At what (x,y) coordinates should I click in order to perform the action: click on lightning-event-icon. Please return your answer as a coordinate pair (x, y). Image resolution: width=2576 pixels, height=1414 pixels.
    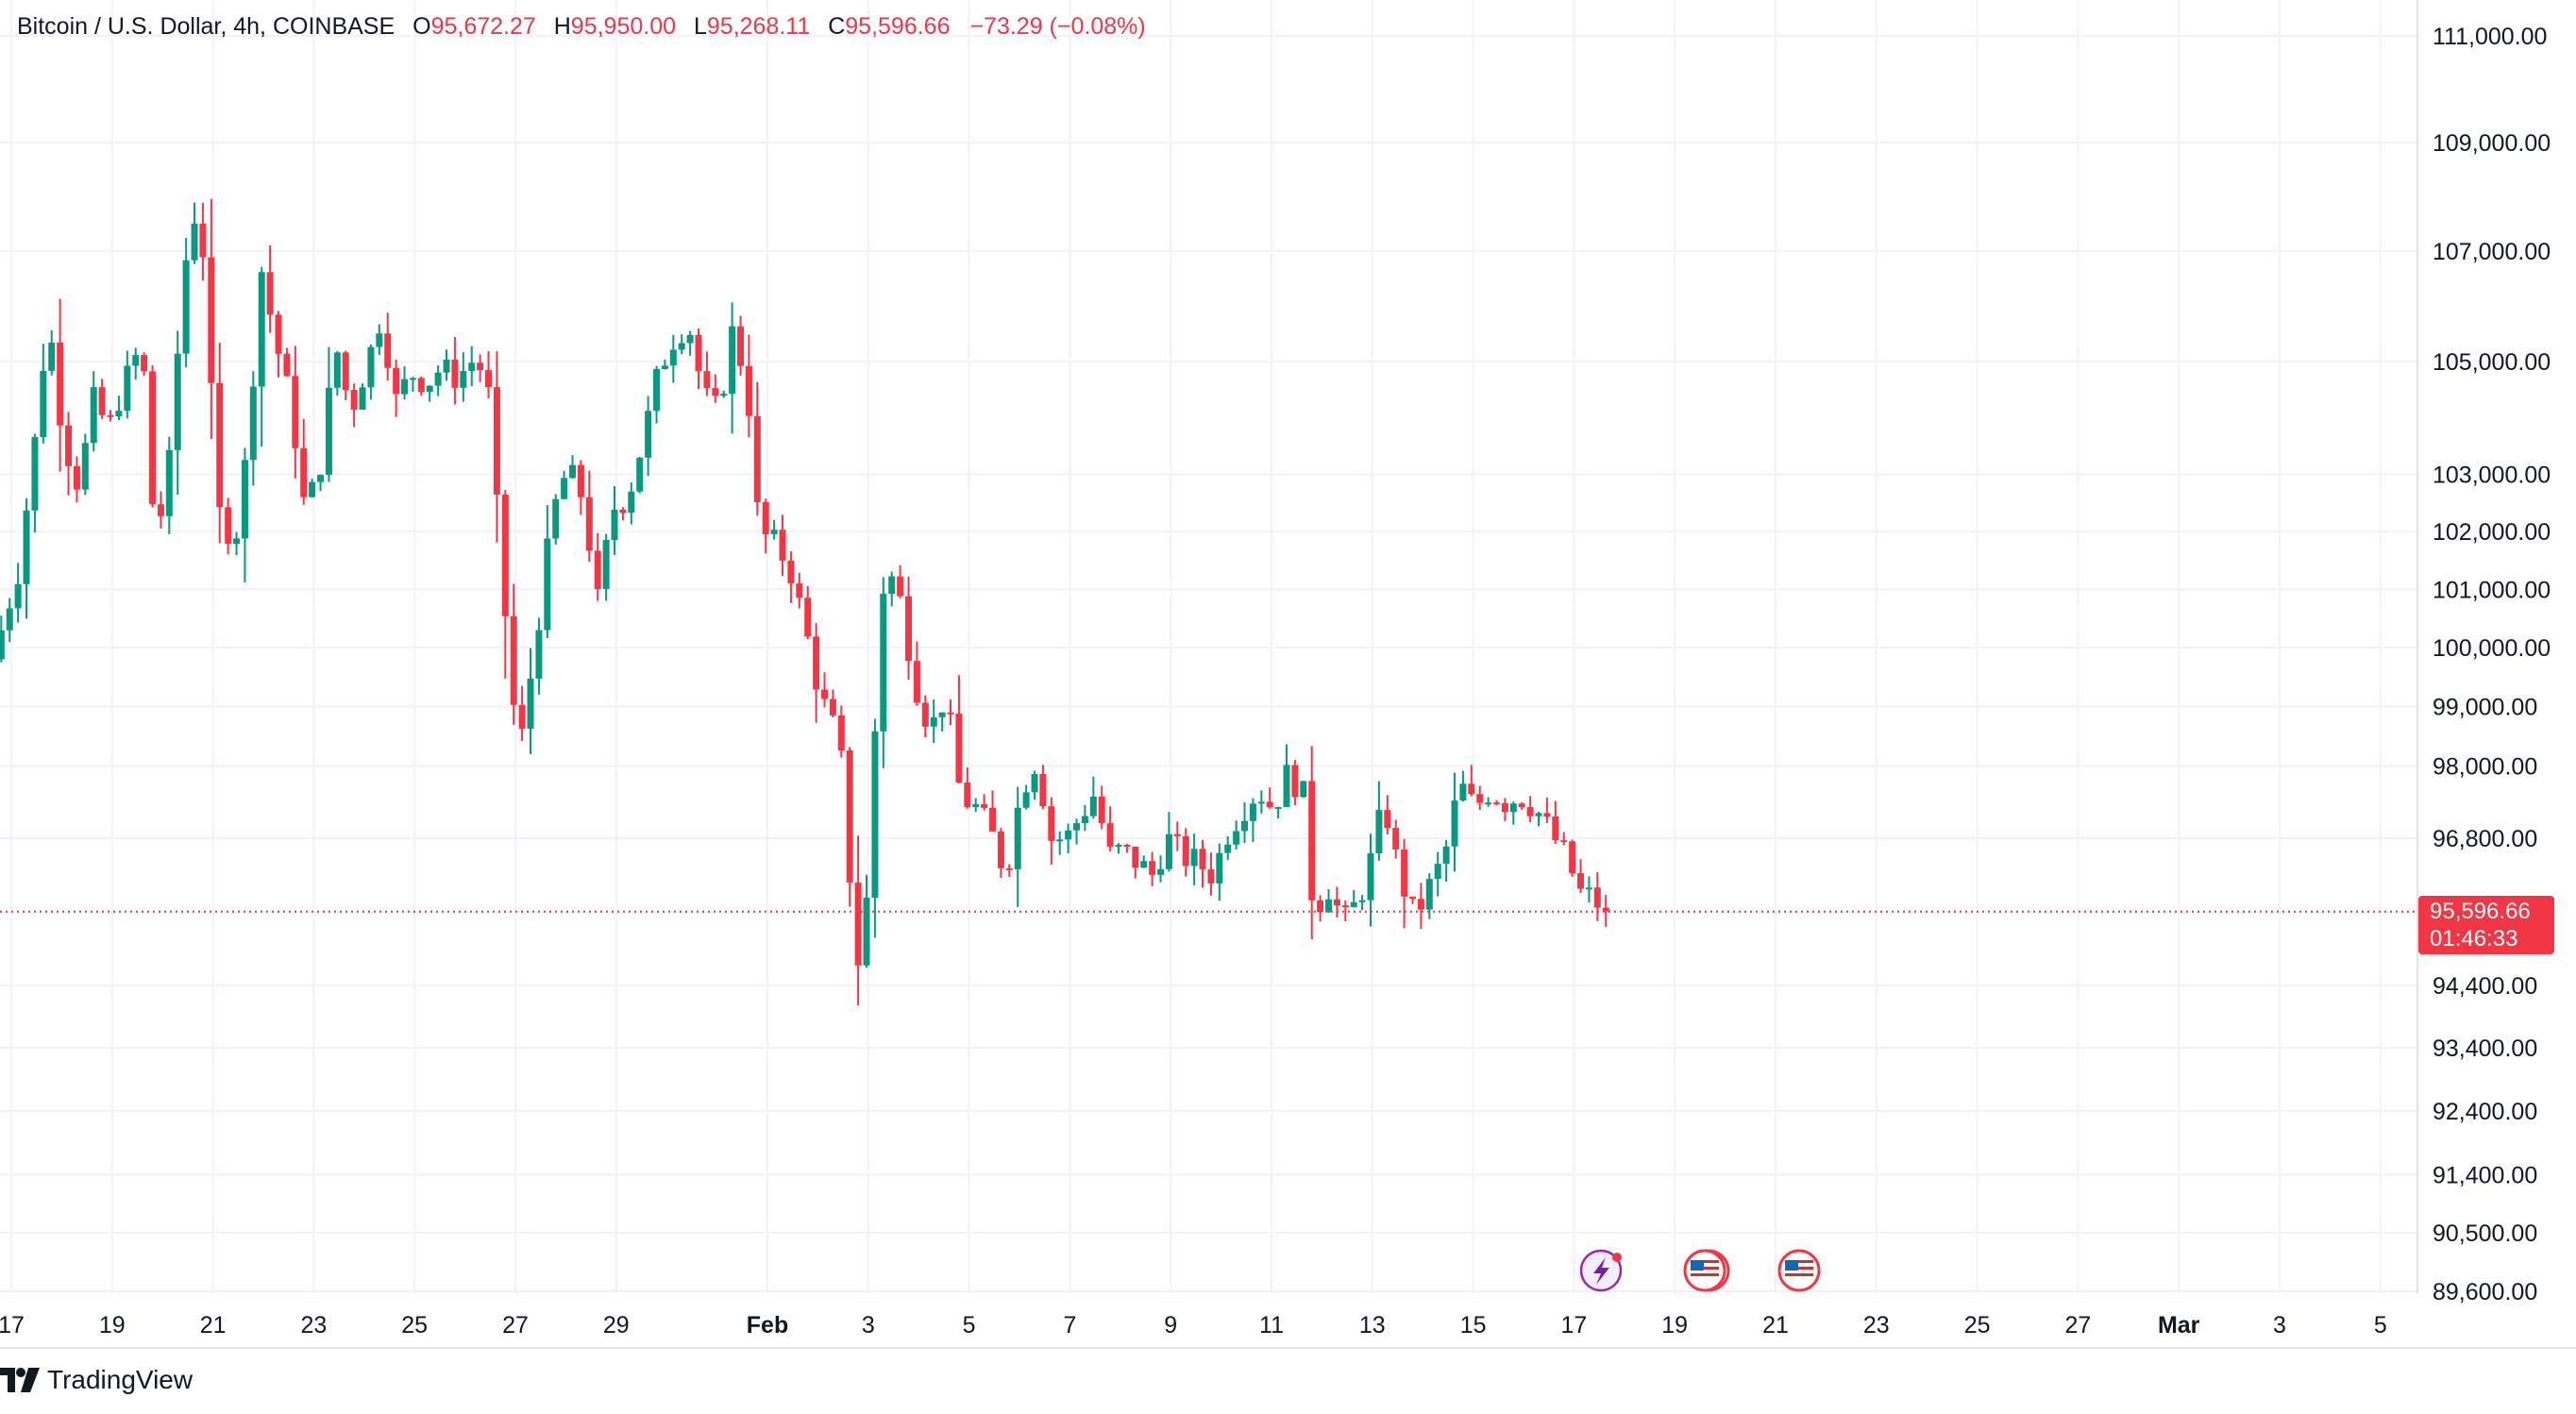
    Looking at the image, I should click on (1601, 1270).